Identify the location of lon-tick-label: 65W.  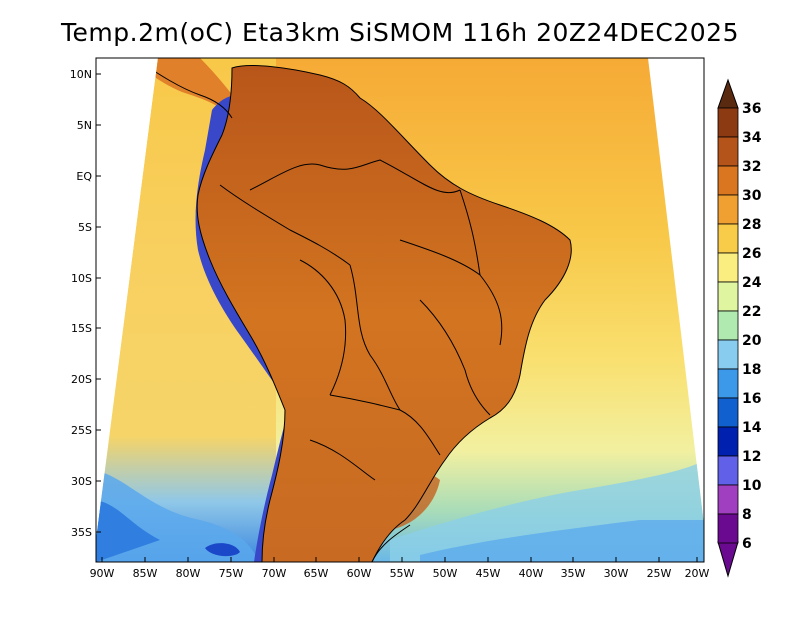
(316, 573).